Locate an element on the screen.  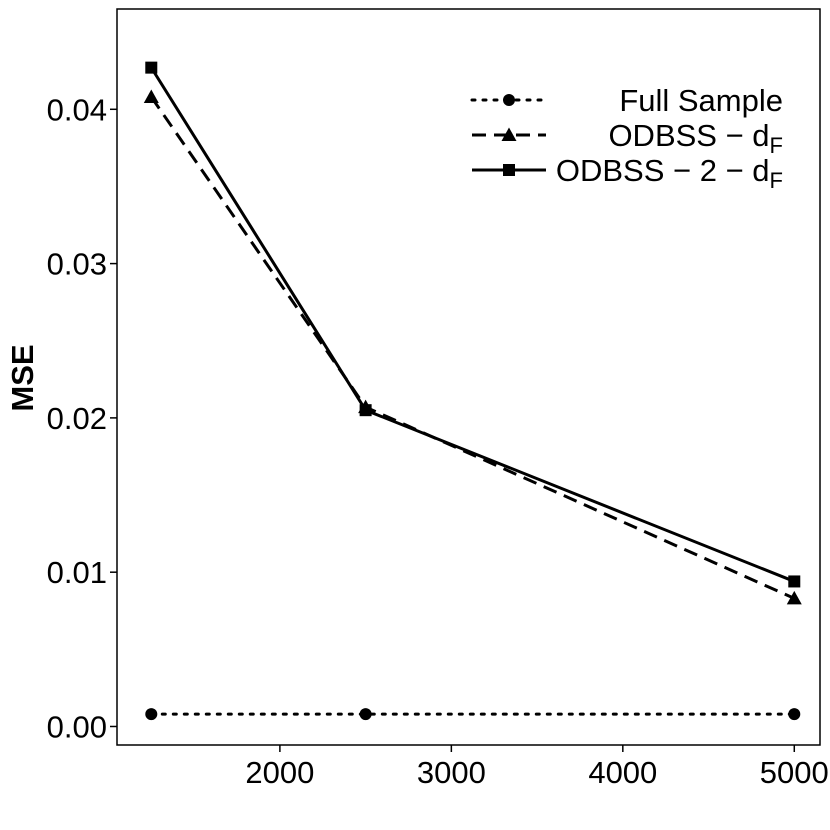
y-tick-label-2: 0.02 is located at coordinates (77, 418).